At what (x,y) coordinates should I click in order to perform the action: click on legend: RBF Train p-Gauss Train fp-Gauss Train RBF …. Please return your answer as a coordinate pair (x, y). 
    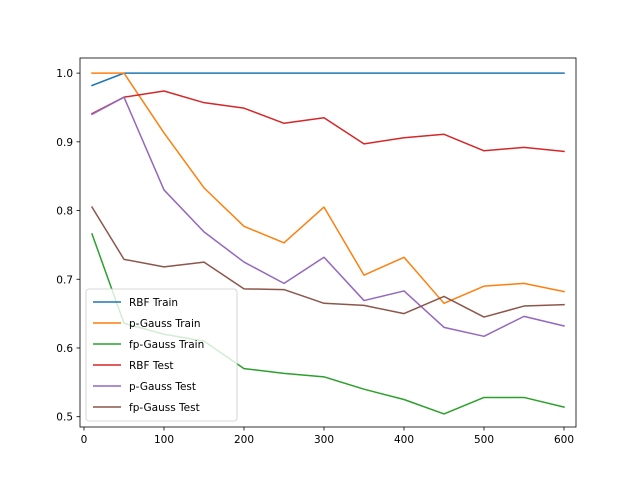
    Looking at the image, I should click on (161, 355).